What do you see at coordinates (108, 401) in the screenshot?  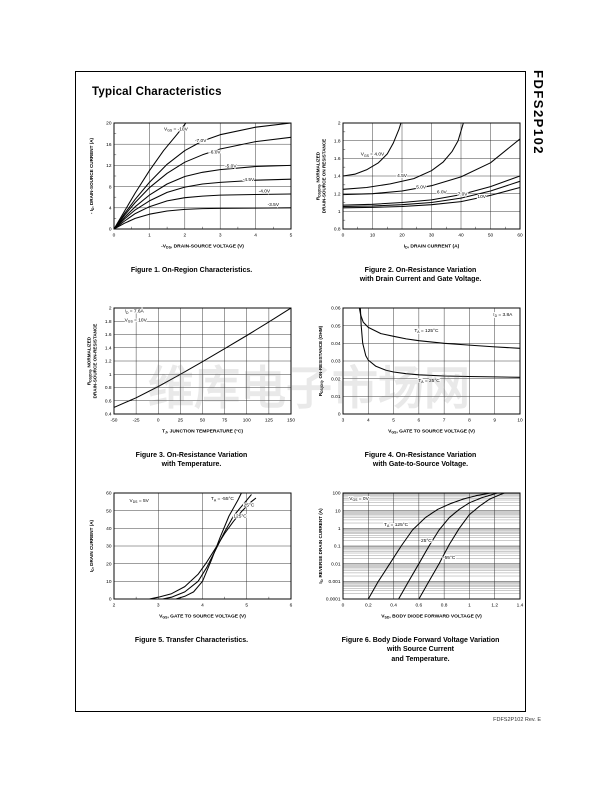 I see `svg-text: 0.6` at bounding box center [108, 401].